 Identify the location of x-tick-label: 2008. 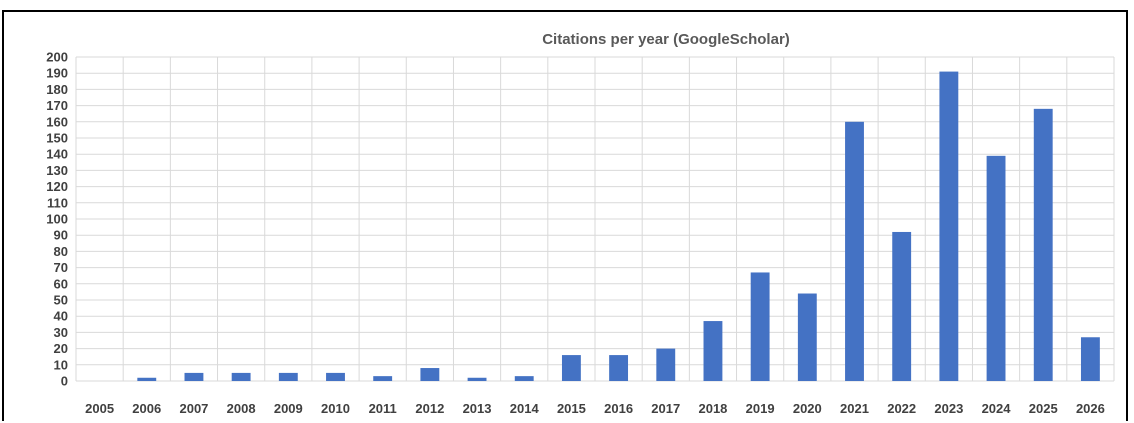
(241, 408).